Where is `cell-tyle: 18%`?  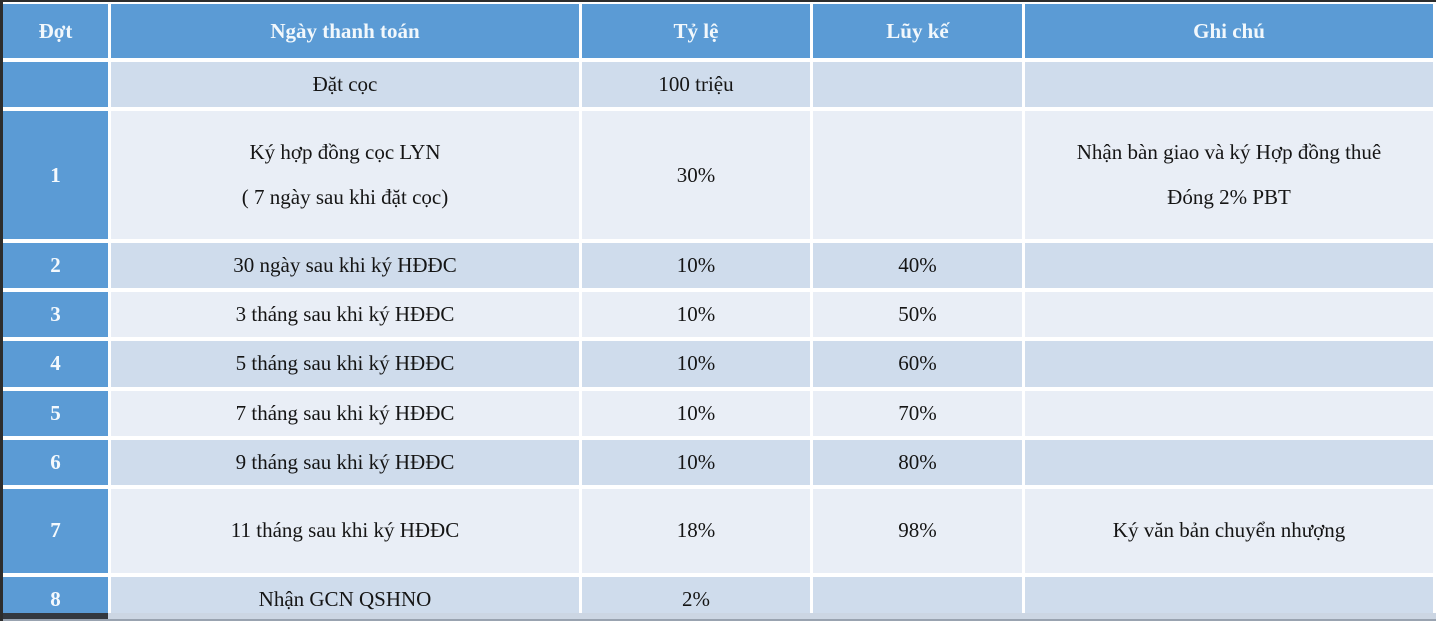 cell-tyle: 18% is located at coordinates (696, 530).